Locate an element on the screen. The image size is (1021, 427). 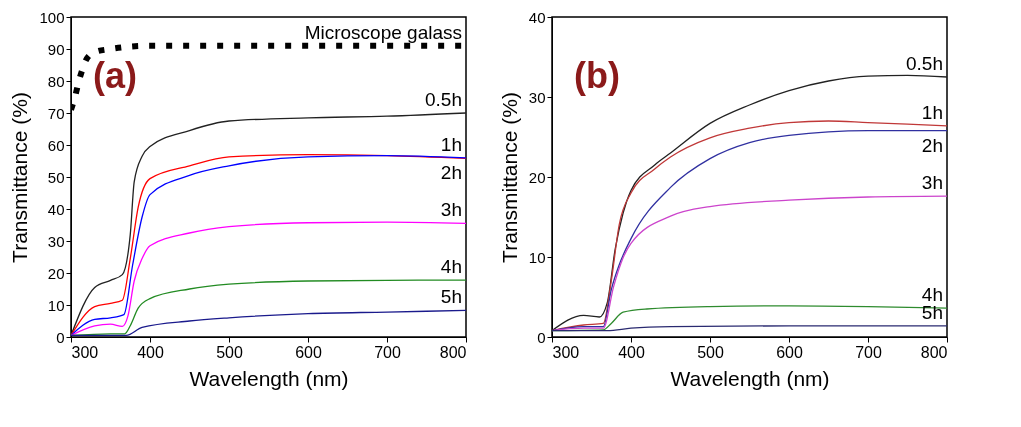
y-tick-label: 90 is located at coordinates (56, 49).